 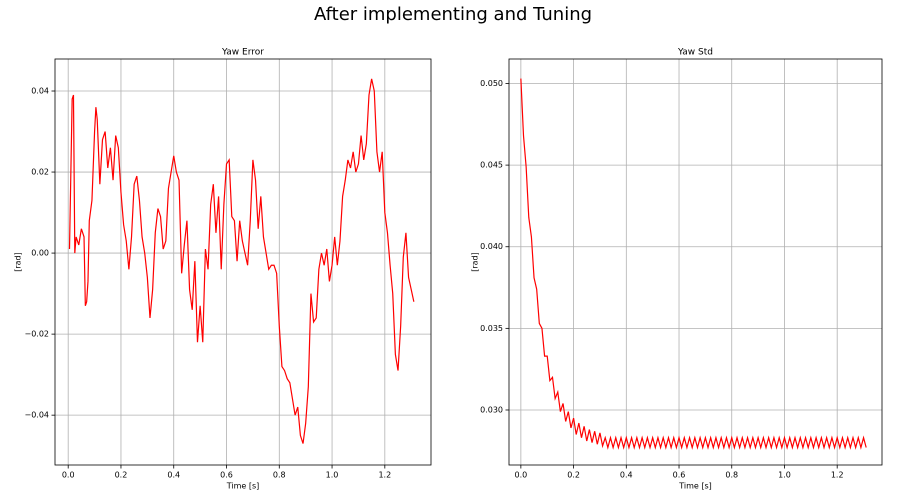 I want to click on y-tick-label: −0.02, so click(x=36, y=334).